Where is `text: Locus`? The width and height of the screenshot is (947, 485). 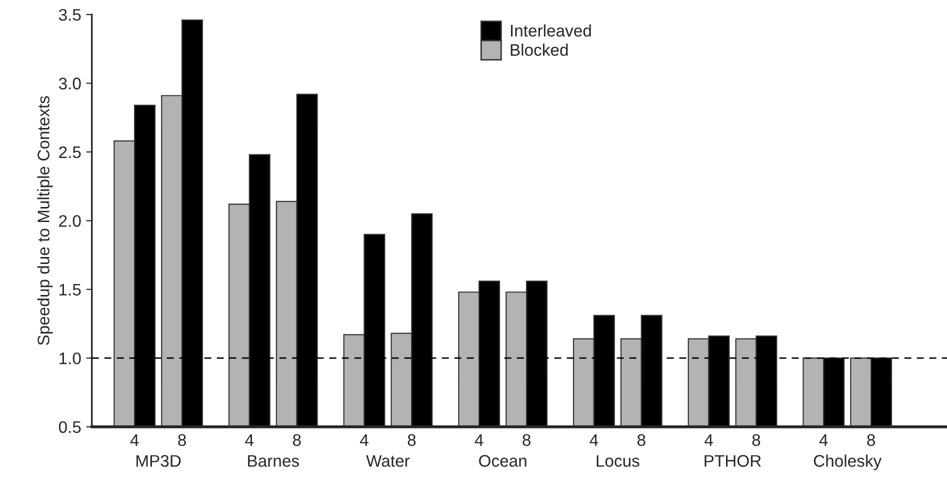
text: Locus is located at coordinates (618, 461).